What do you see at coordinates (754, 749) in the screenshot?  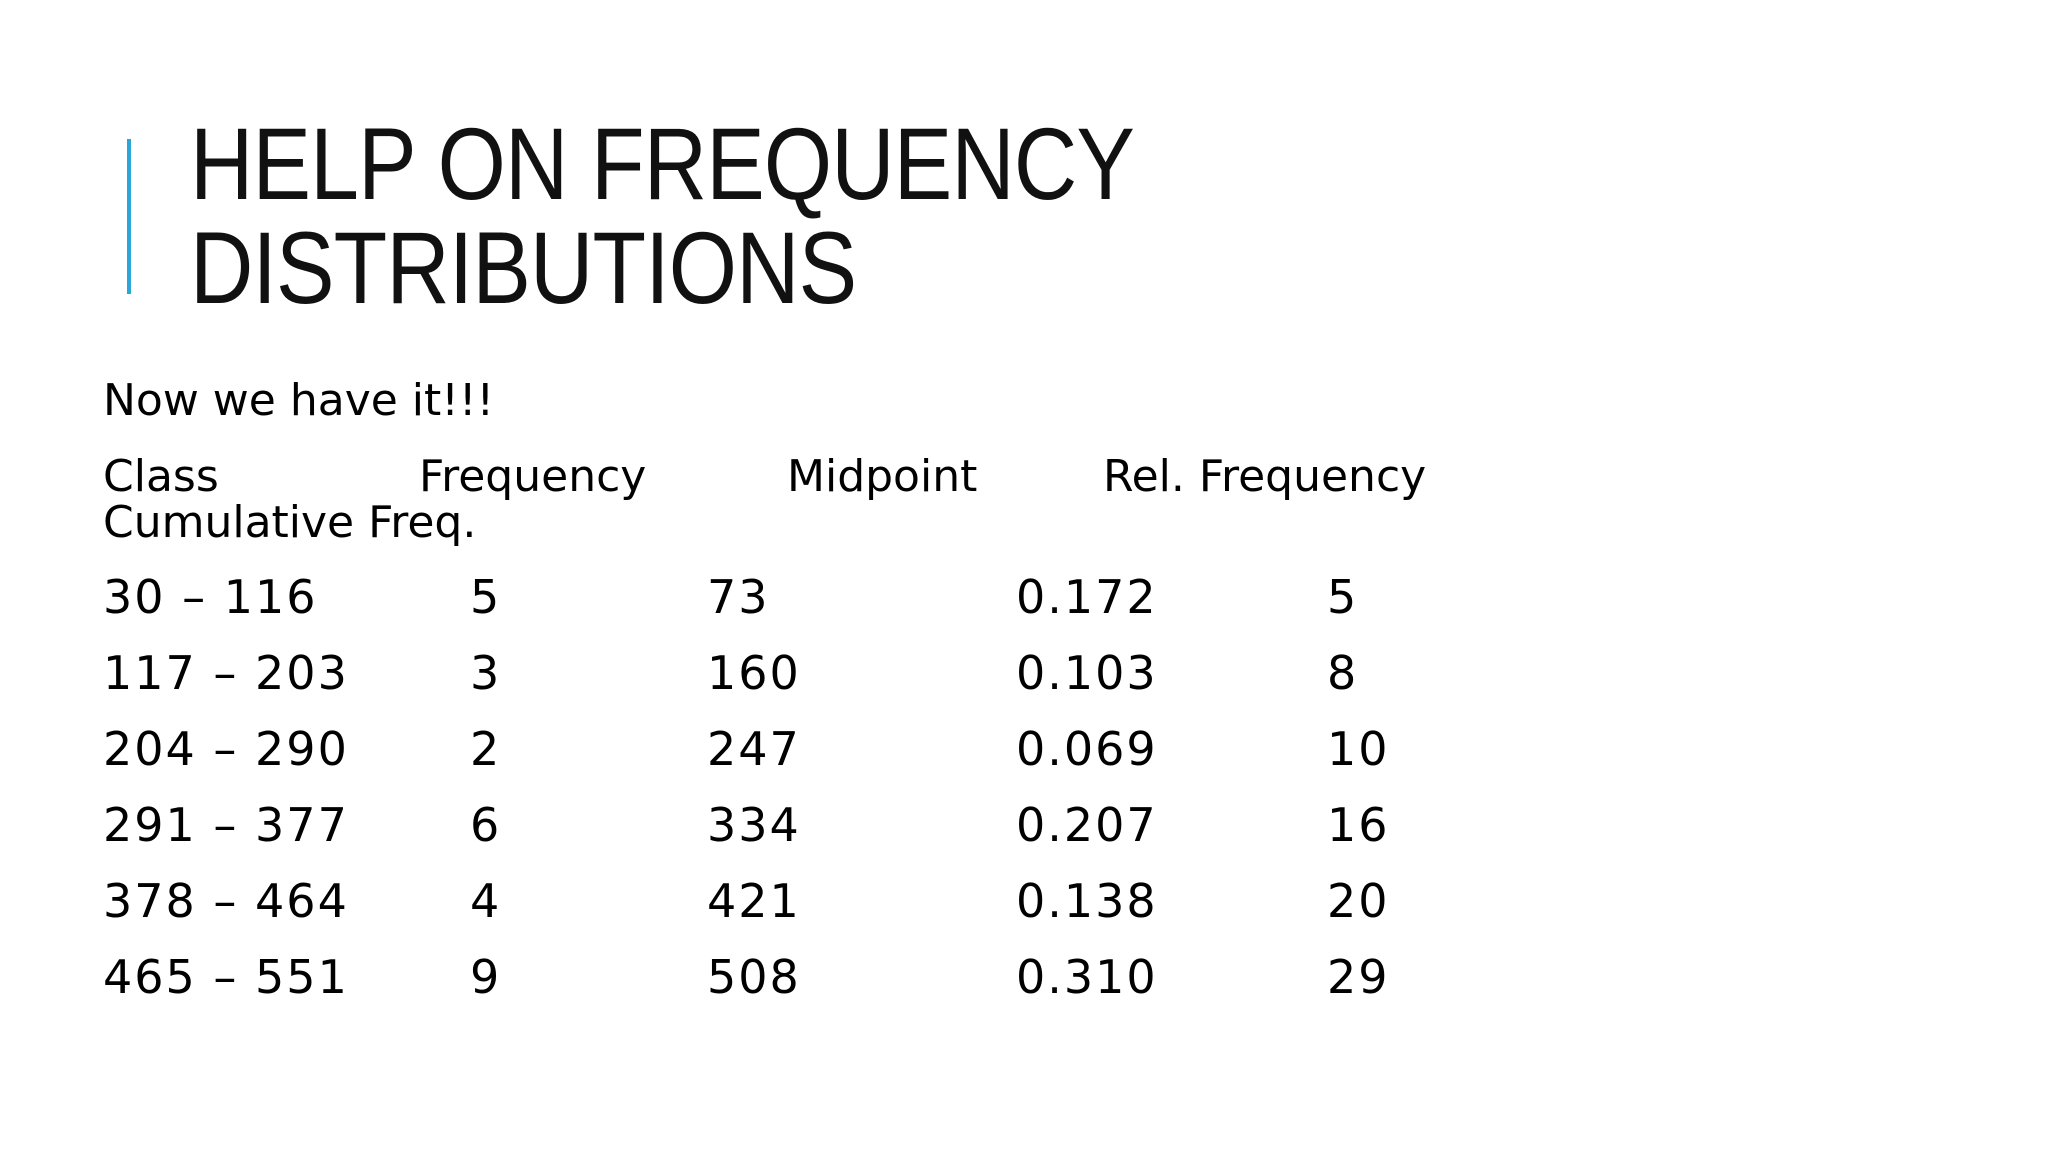 I see `cell-midpoint: 247` at bounding box center [754, 749].